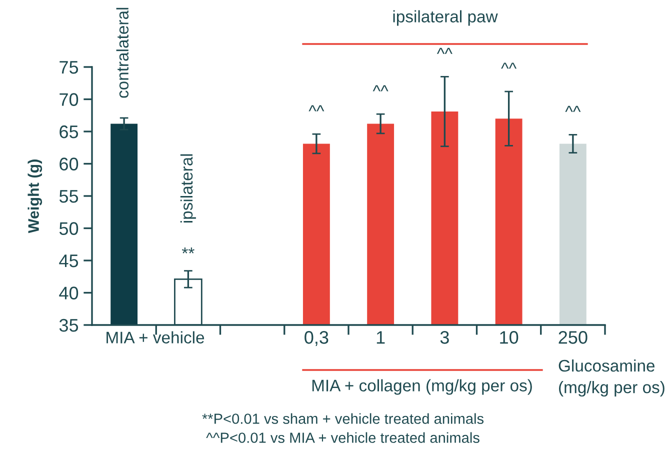 The image size is (672, 450). What do you see at coordinates (69, 99) in the screenshot?
I see `y-tick-label: 70` at bounding box center [69, 99].